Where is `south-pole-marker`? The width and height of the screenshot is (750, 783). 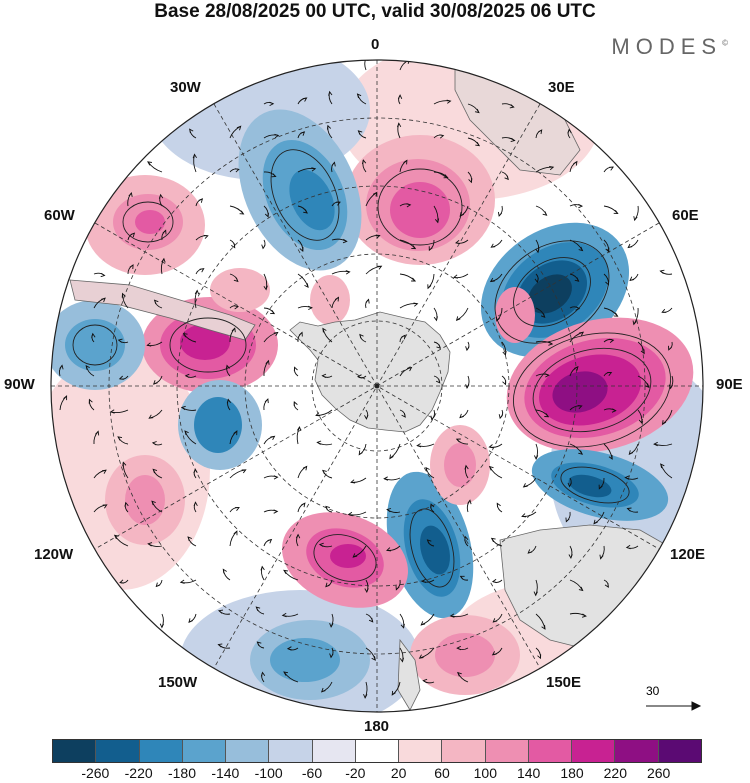 south-pole-marker is located at coordinates (377, 386).